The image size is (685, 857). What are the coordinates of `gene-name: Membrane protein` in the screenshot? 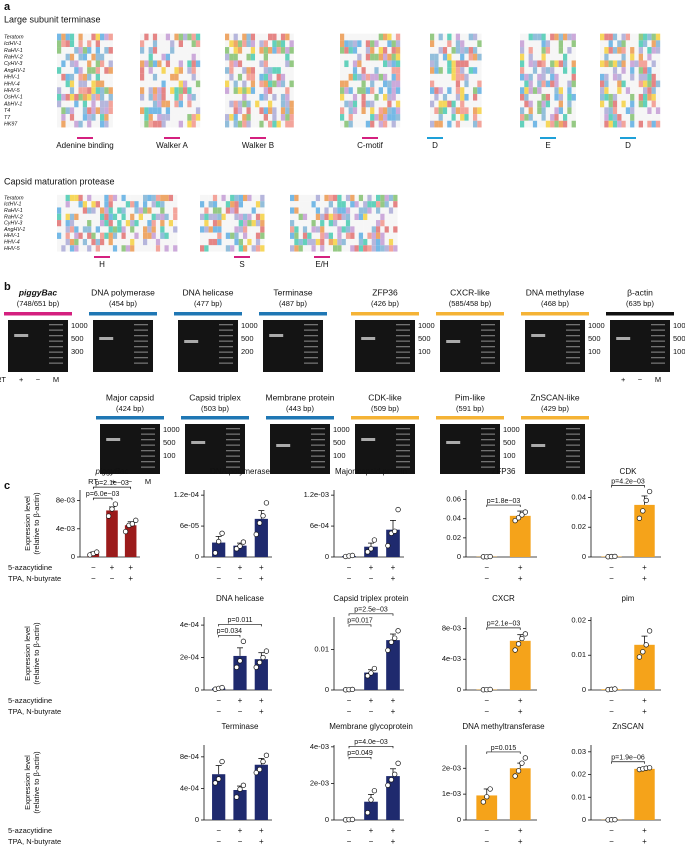 It's located at (300, 397).